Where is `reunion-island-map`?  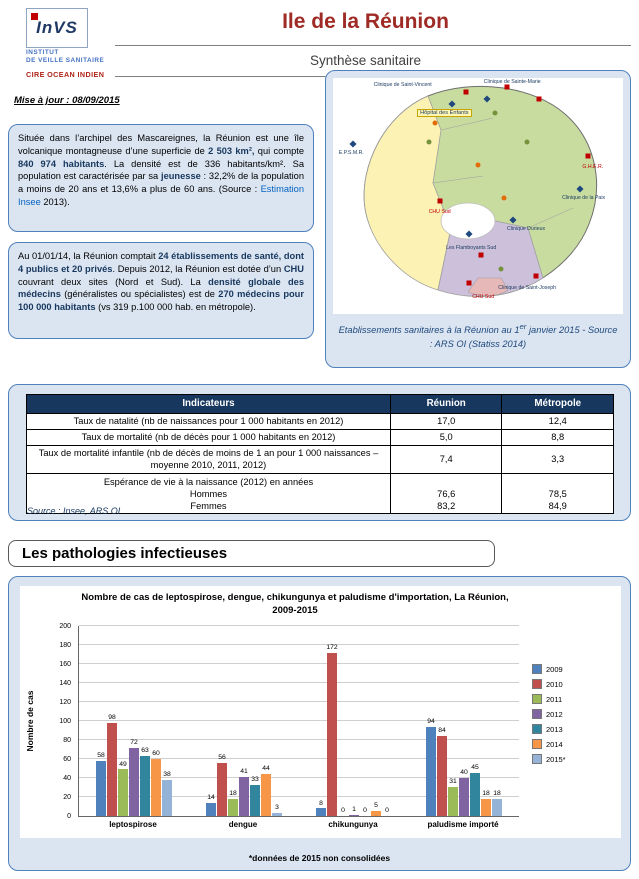
reunion-island-map is located at coordinates (480, 191).